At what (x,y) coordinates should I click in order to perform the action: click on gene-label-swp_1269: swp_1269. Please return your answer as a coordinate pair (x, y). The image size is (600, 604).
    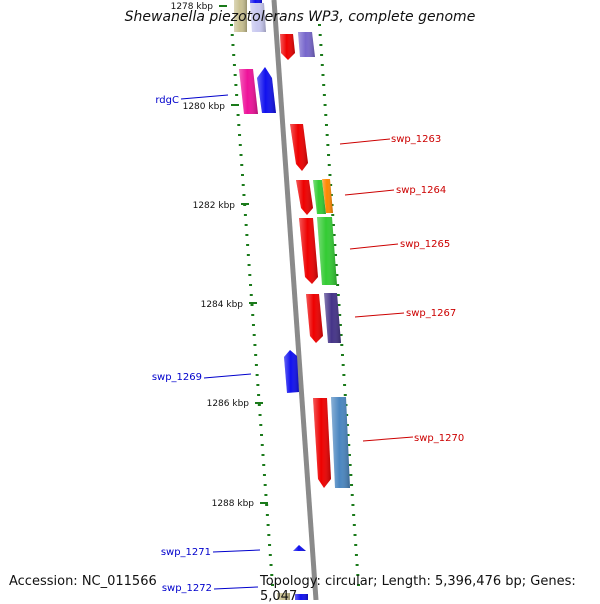
    Looking at the image, I should click on (177, 377).